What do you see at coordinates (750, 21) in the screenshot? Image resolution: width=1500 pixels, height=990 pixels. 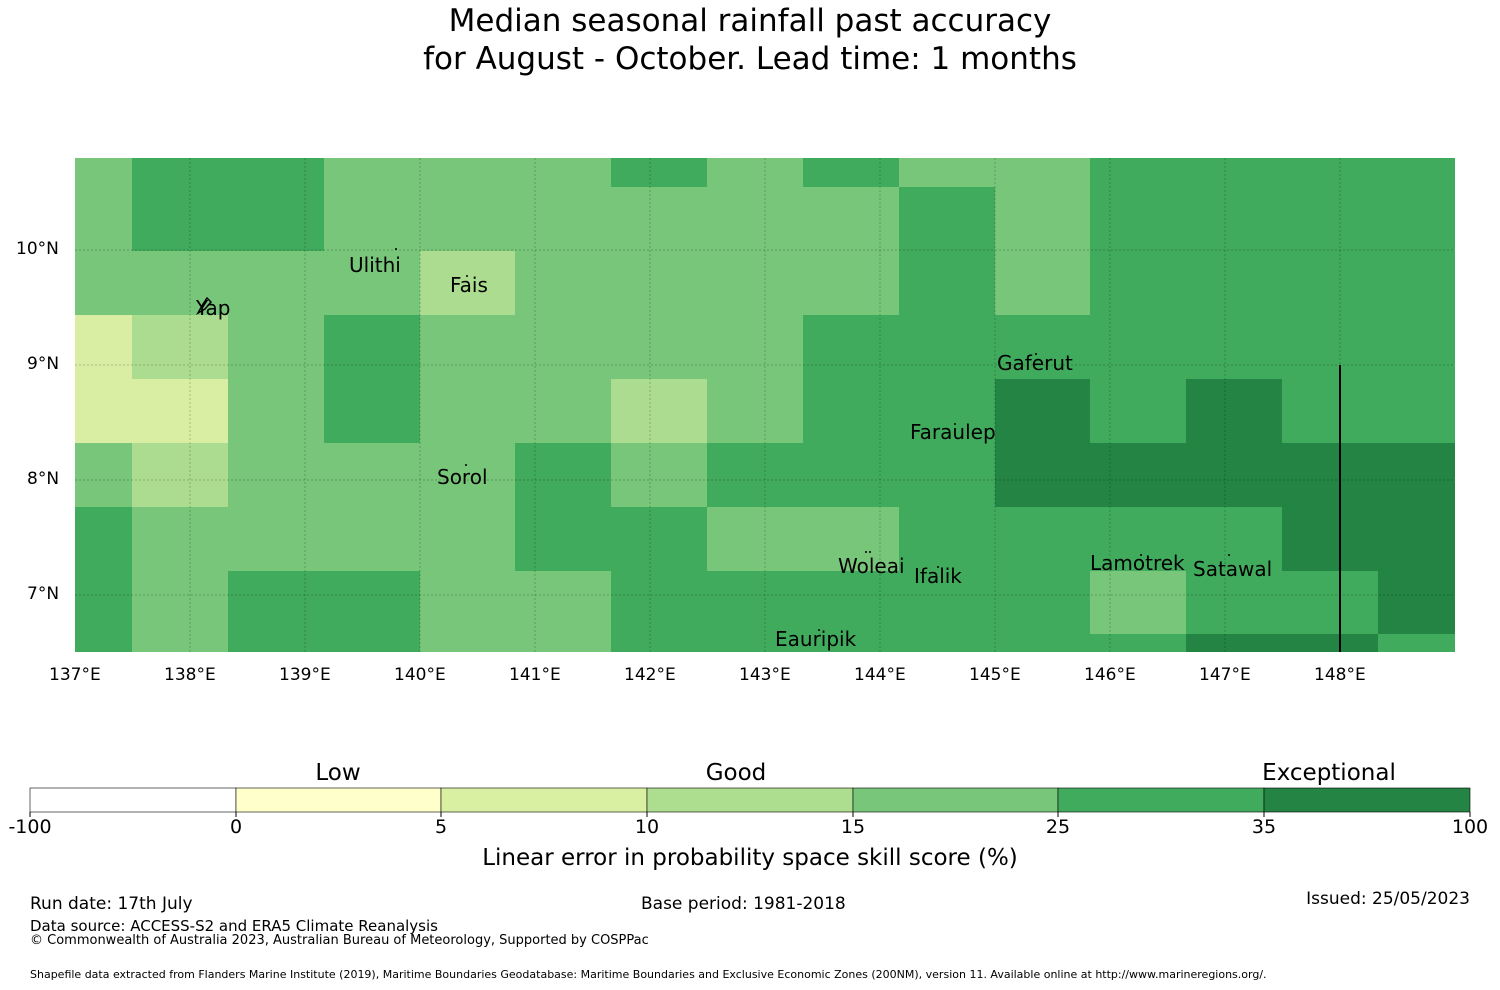 I see `chart-title-line1: Median seasonal rainfall past accuracy` at bounding box center [750, 21].